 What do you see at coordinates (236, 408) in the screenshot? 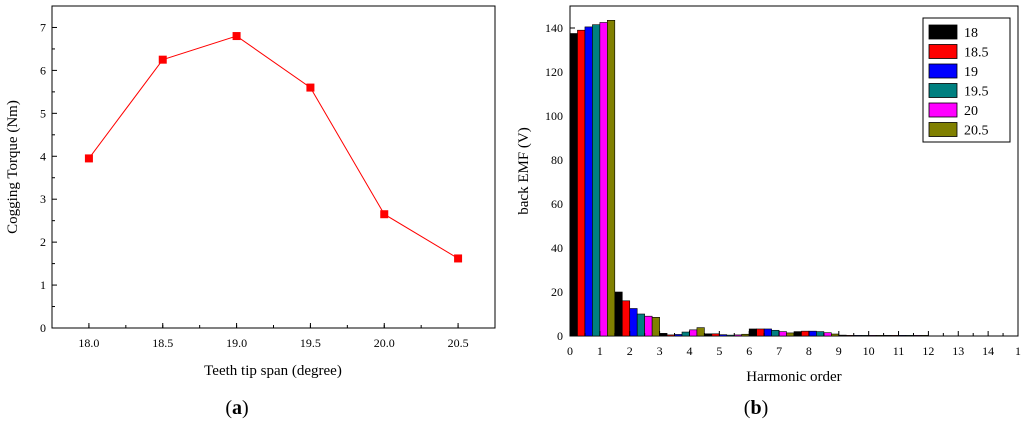
I see `panel-caption-a: (a)` at bounding box center [236, 408].